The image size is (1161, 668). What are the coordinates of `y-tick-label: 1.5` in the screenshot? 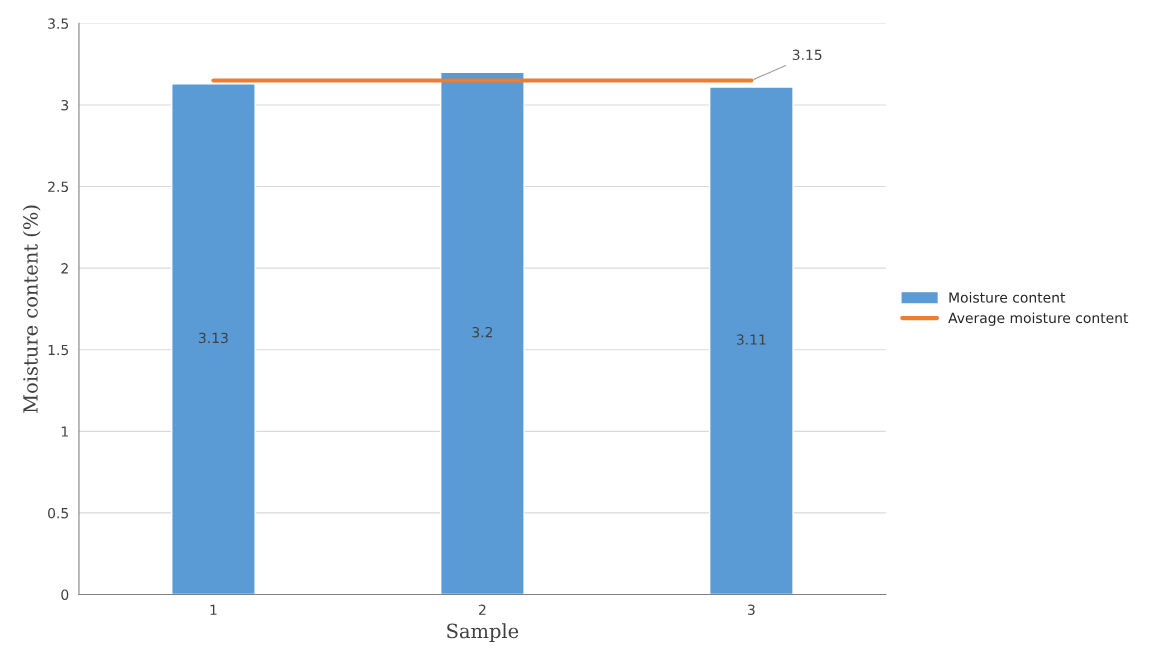 It's located at (58, 350).